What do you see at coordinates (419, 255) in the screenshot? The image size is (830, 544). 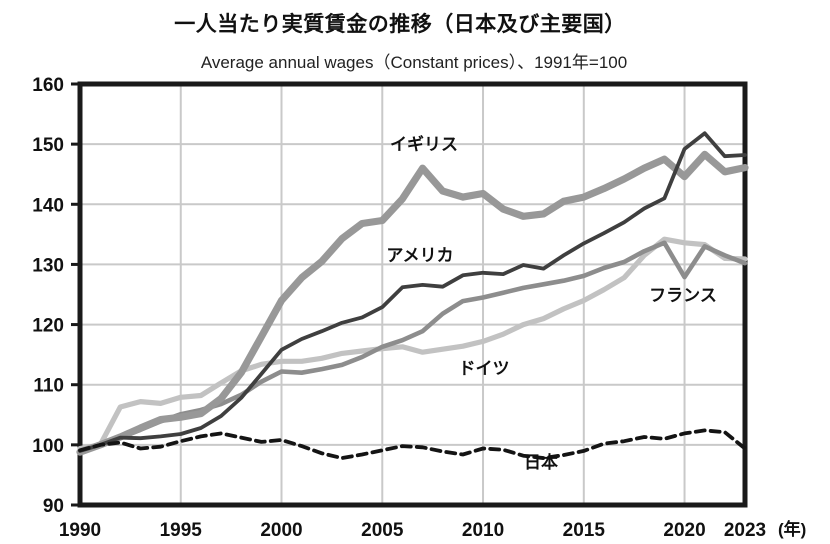 I see `series-label-usa: アメリカ` at bounding box center [419, 255].